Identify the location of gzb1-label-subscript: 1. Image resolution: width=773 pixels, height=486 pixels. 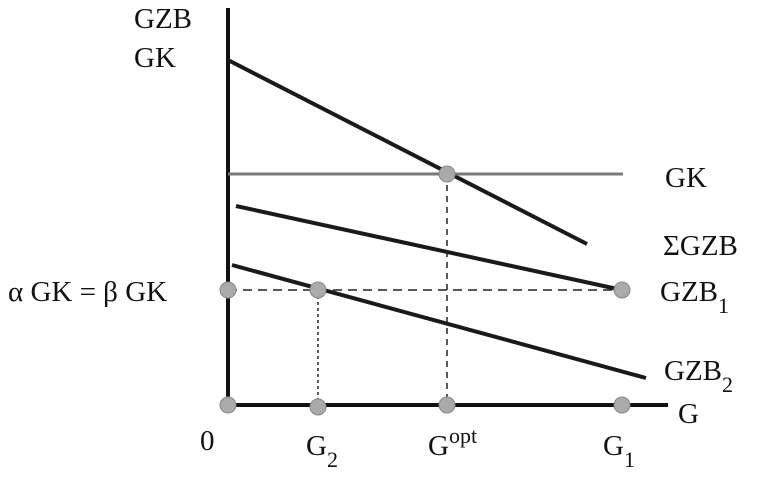
(723, 305).